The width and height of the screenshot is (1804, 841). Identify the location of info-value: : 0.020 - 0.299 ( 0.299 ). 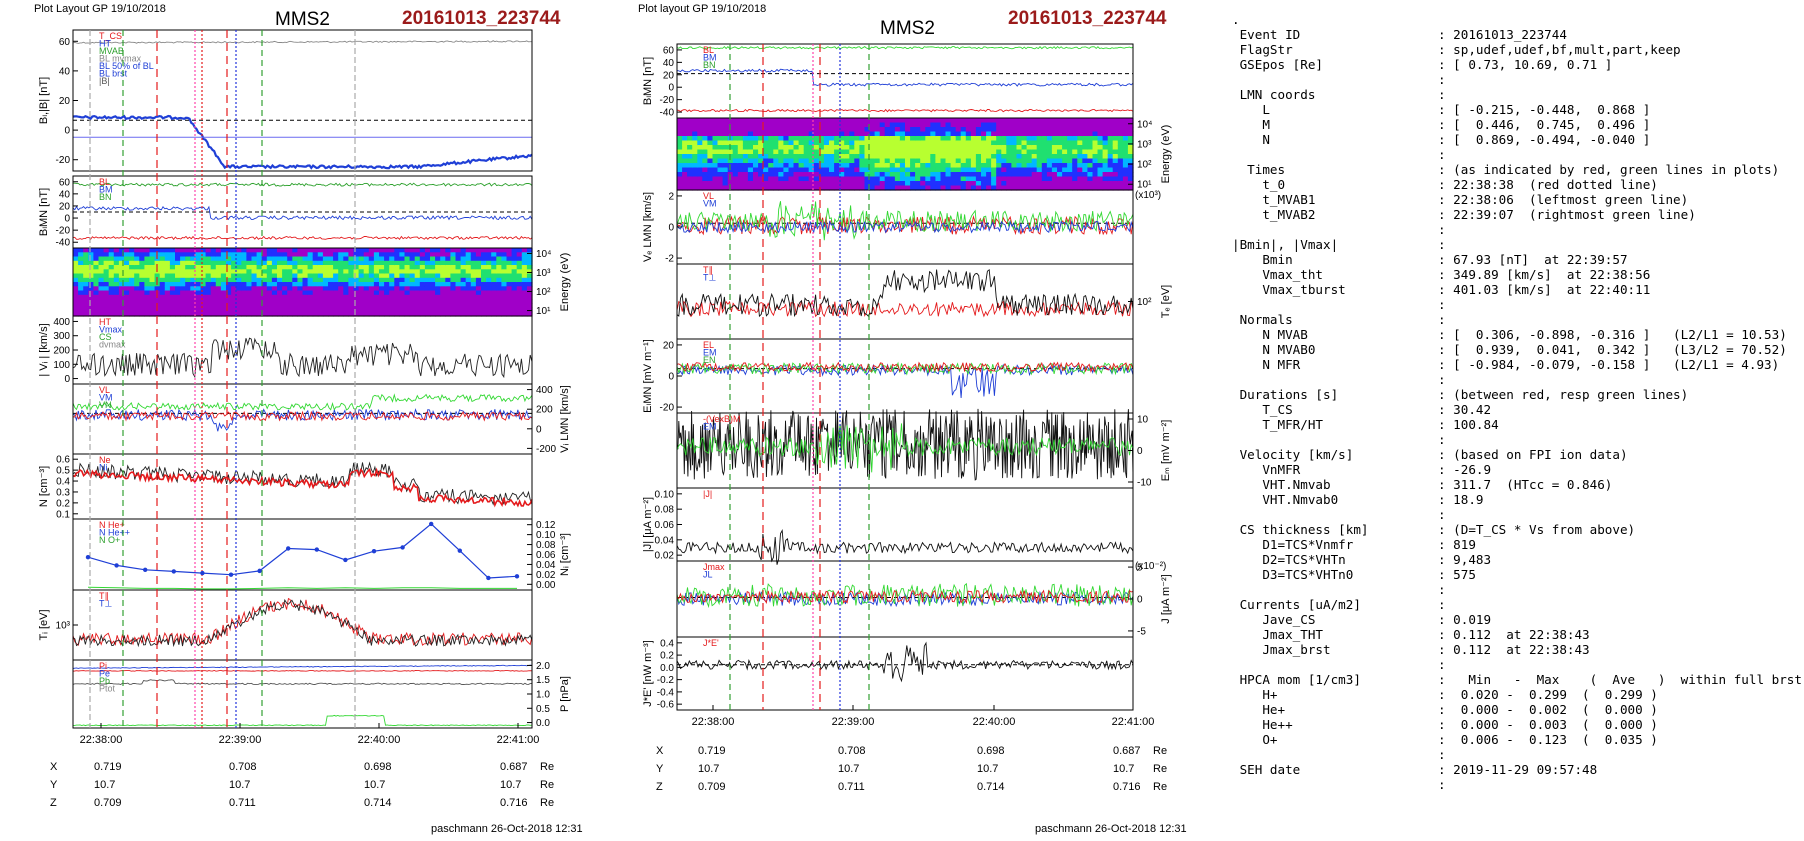
(1548, 694).